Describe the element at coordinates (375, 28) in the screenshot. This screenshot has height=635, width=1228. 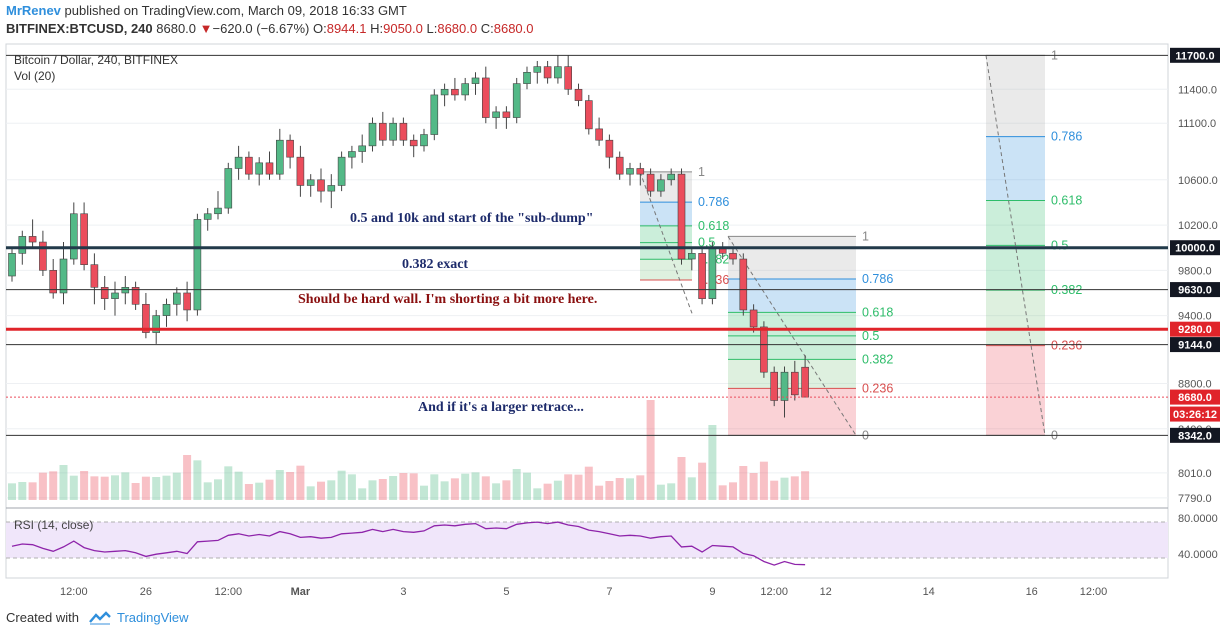
I see `high-label: H:` at that location.